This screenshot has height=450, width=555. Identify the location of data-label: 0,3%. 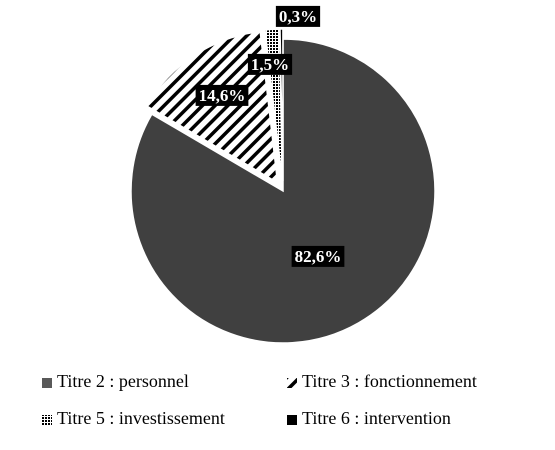
(298, 16).